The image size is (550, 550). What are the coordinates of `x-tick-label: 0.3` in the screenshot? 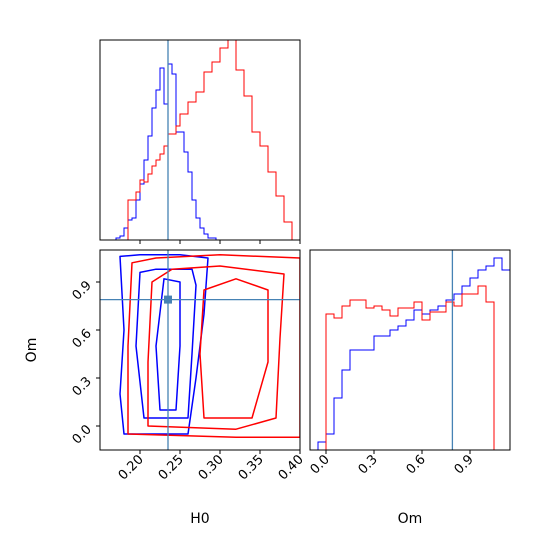 It's located at (368, 464).